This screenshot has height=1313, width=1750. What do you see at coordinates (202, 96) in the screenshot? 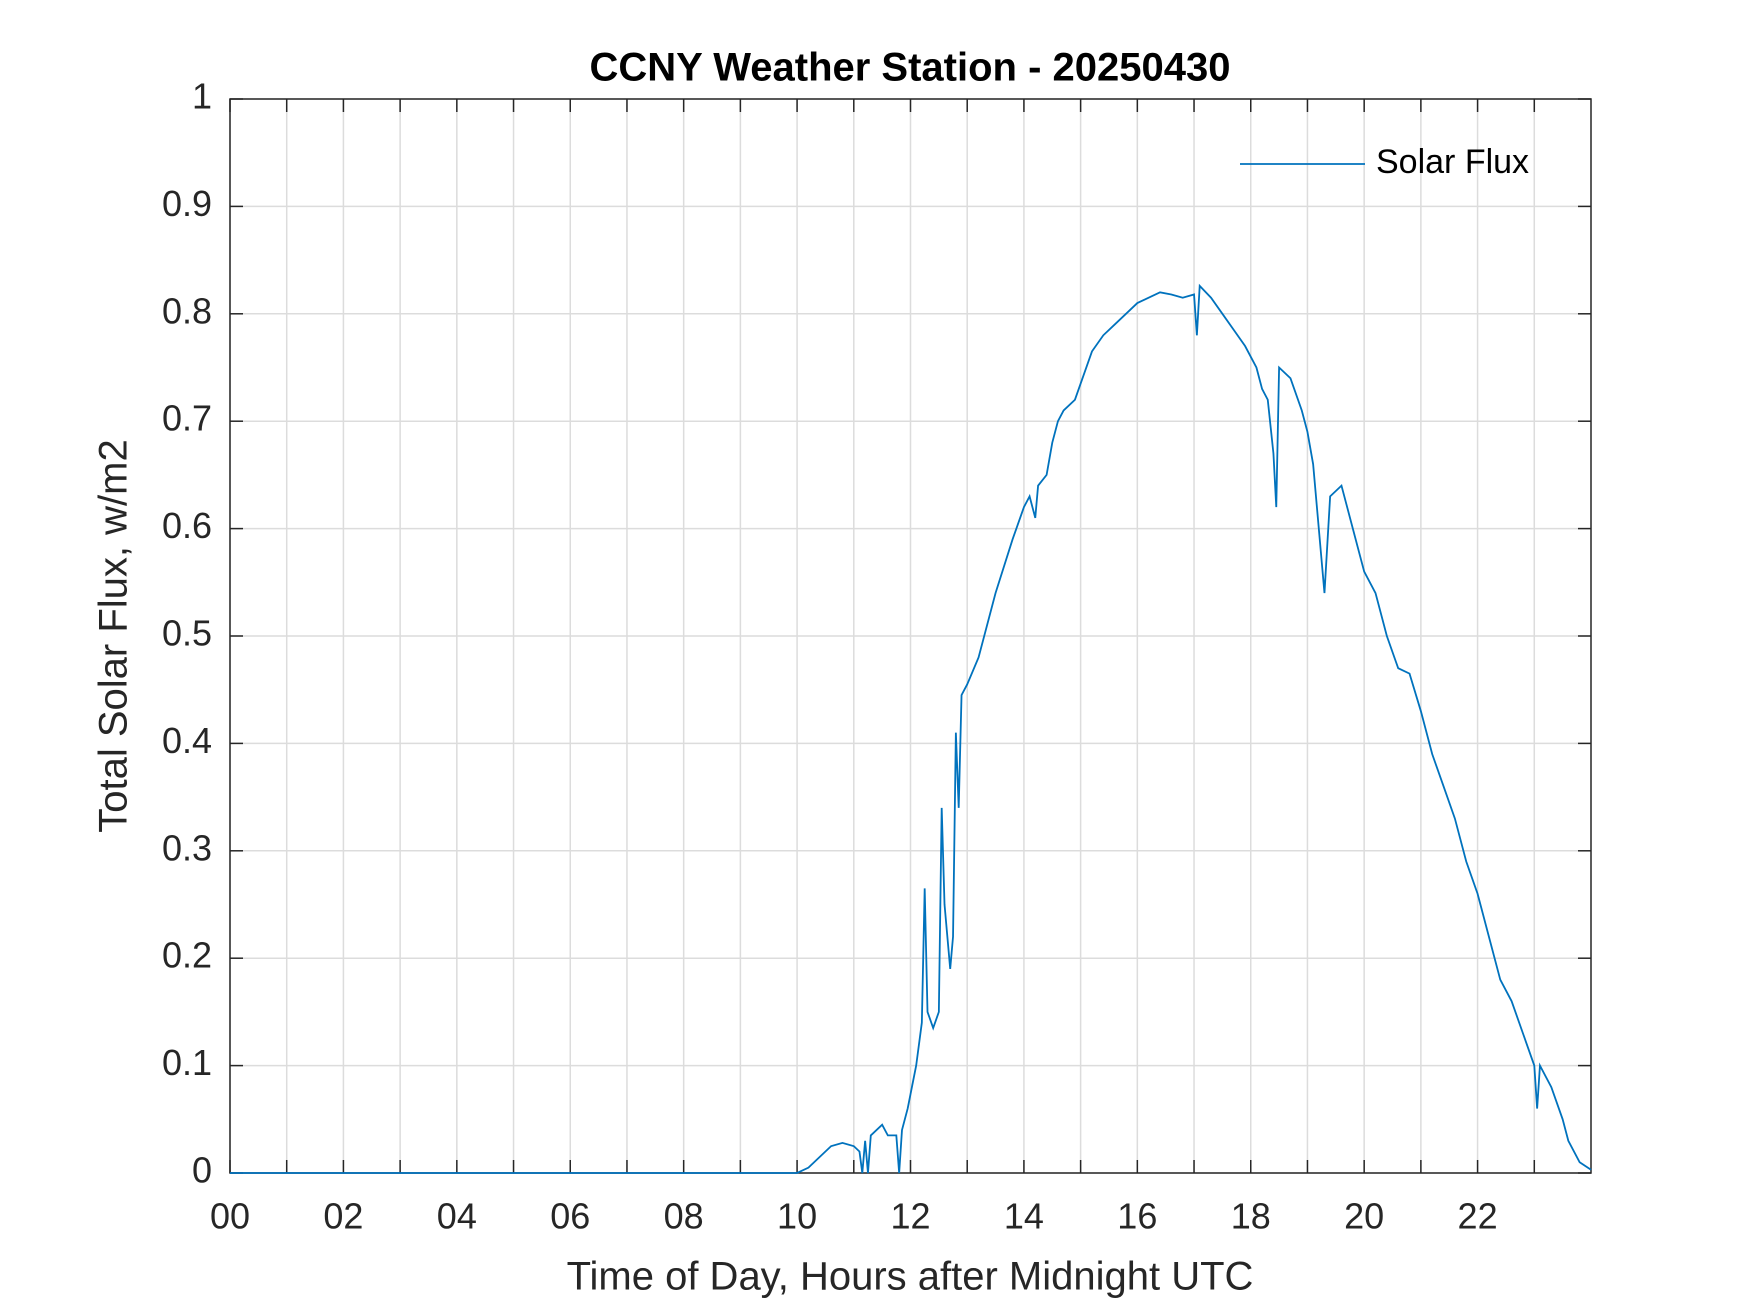
I see `y-tick-label: 1` at bounding box center [202, 96].